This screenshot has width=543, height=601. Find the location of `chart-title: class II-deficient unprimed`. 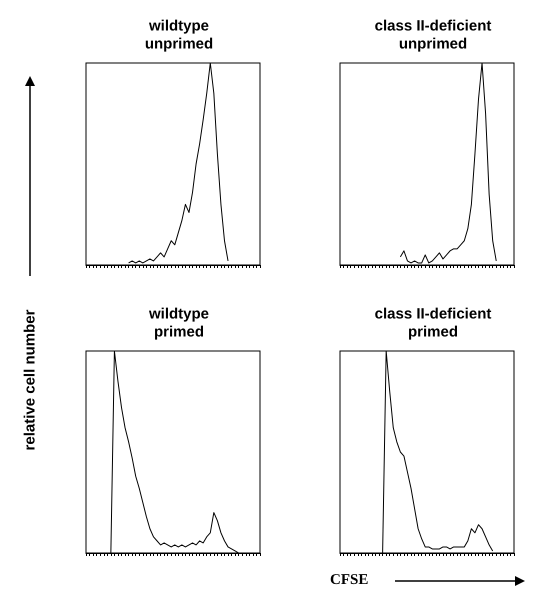

chart-title: class II-deficient unprimed is located at coordinates (433, 35).